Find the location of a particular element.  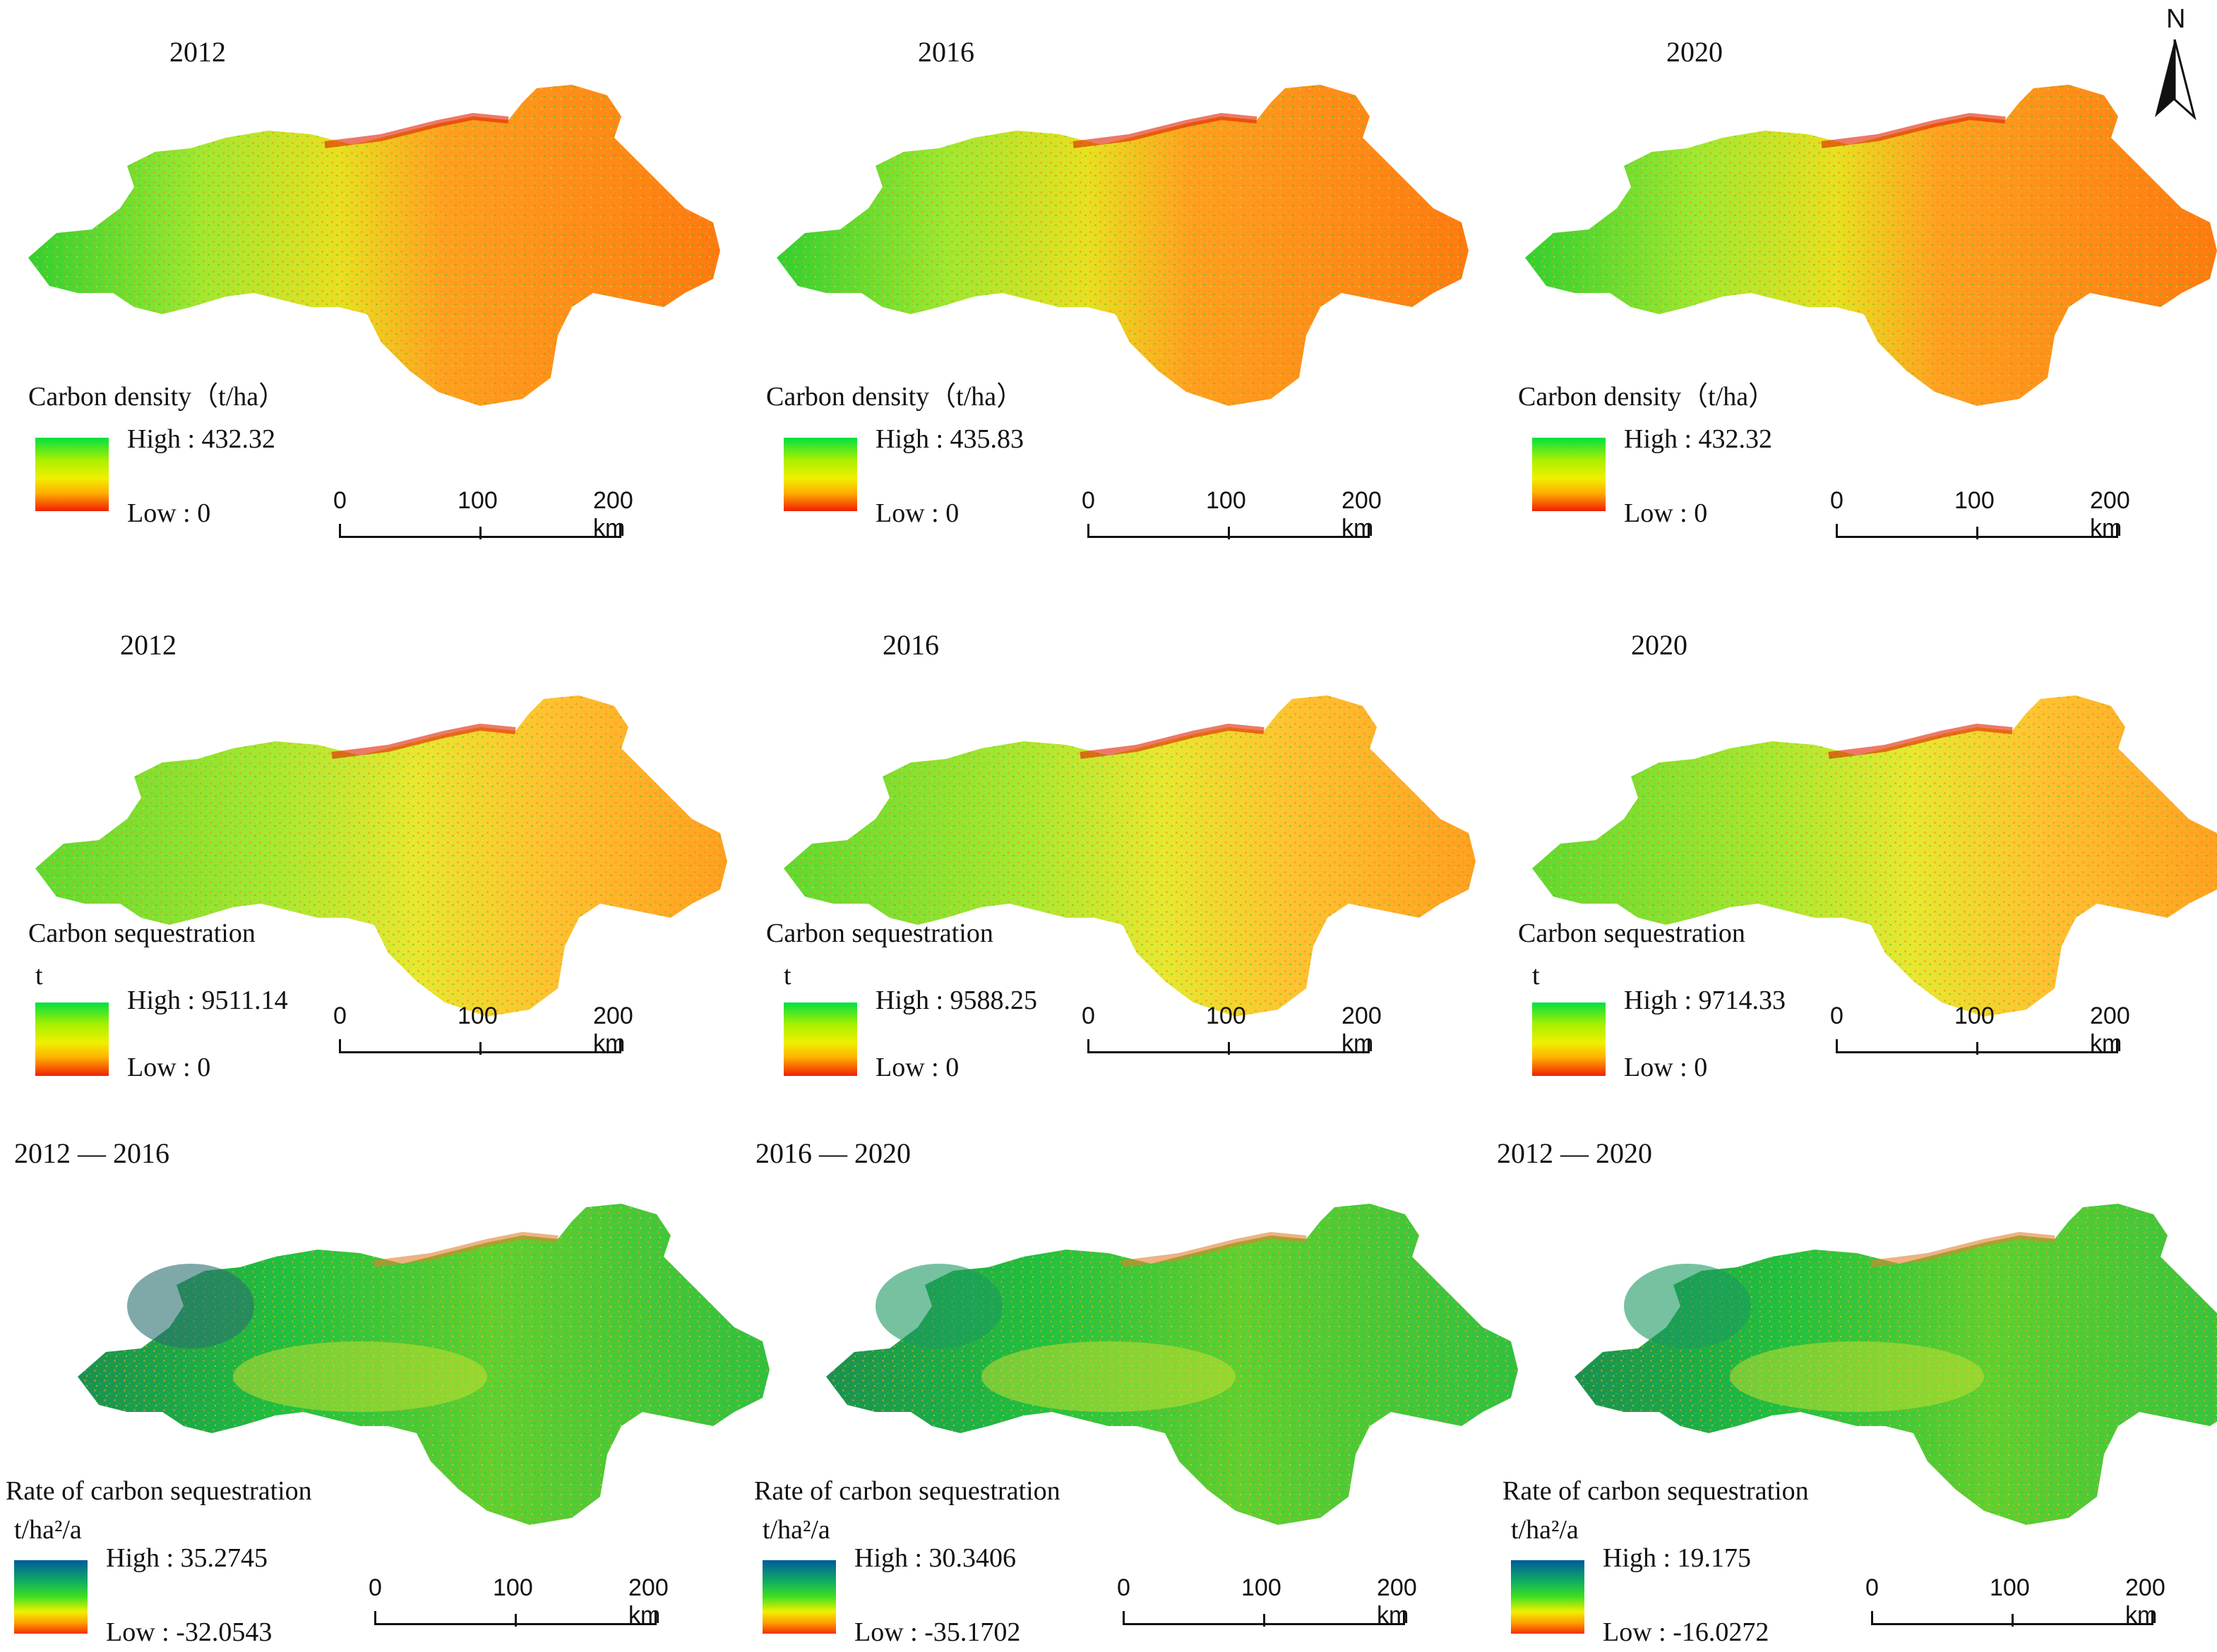

legend-low-value: Low : -32.0543 is located at coordinates (190, 1632).